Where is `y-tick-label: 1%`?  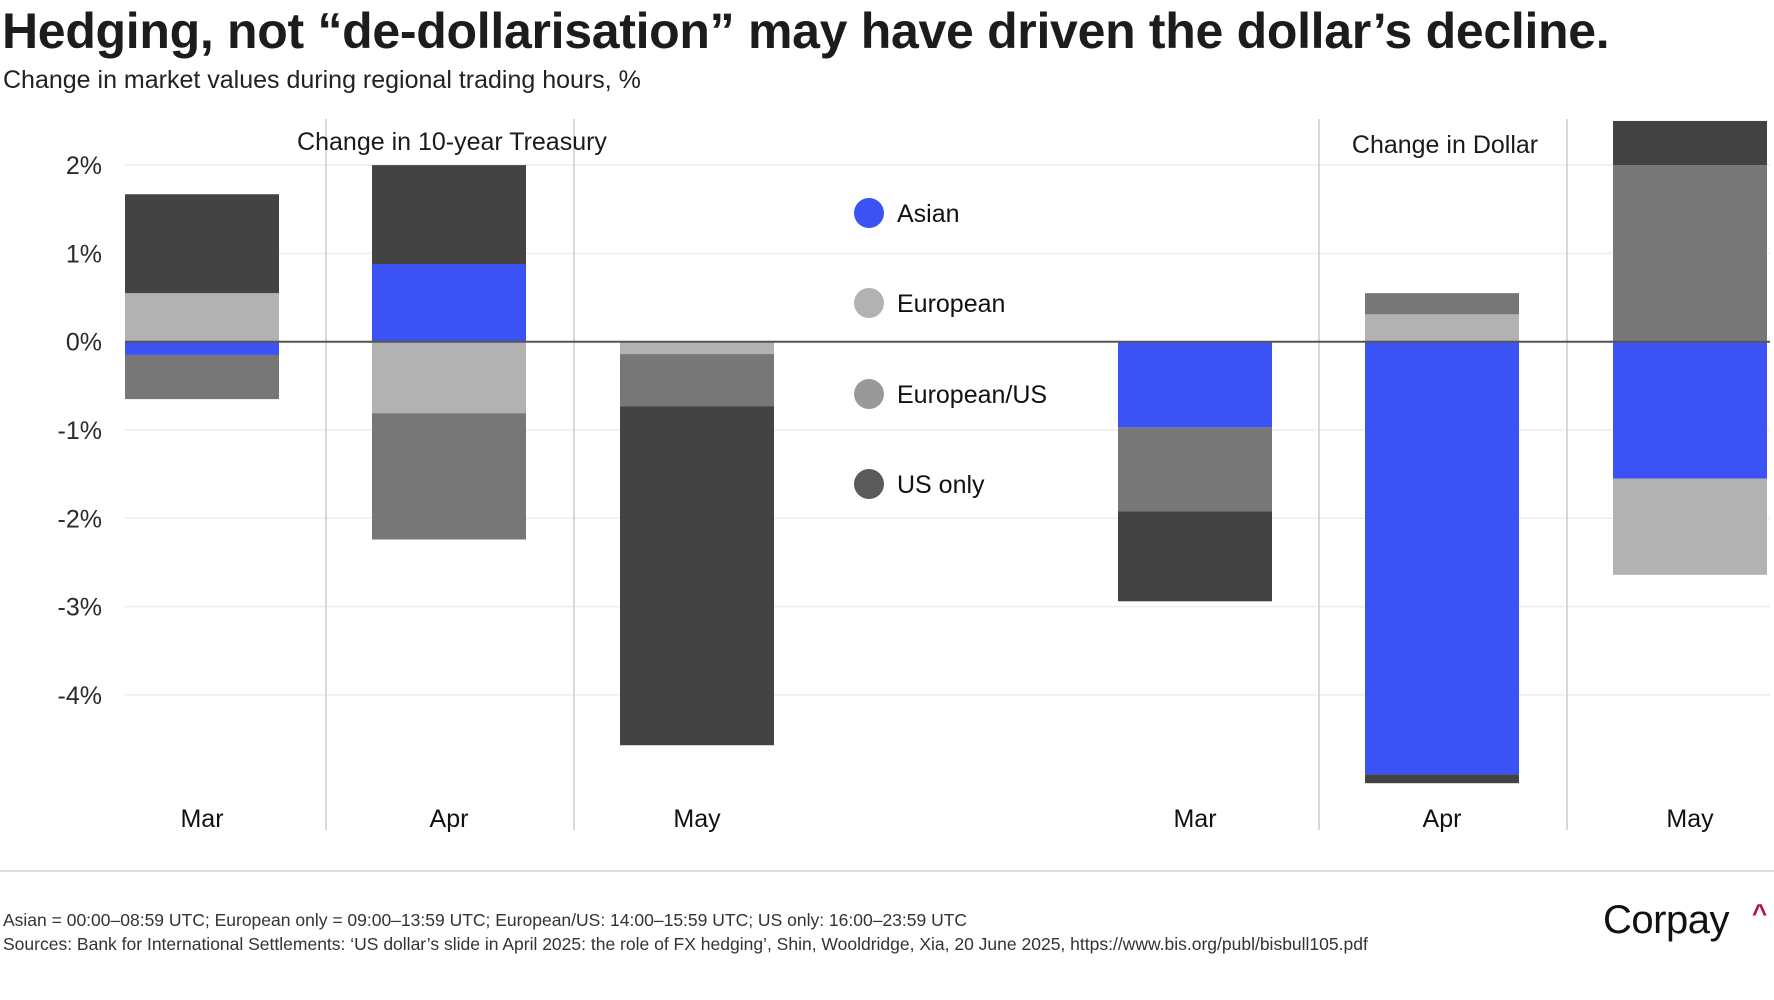 y-tick-label: 1% is located at coordinates (84, 254).